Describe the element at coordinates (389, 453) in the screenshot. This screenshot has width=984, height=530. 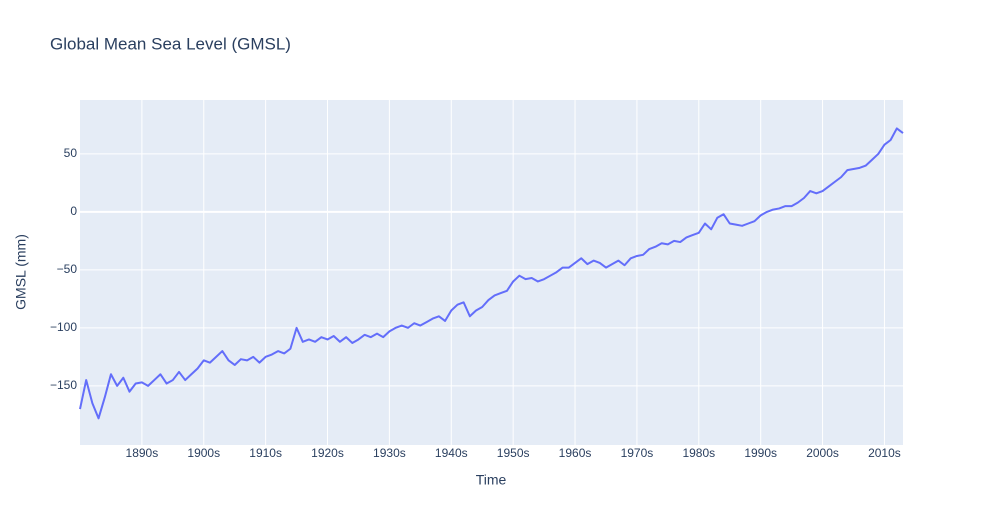
I see `x-tick-label: 1930s` at that location.